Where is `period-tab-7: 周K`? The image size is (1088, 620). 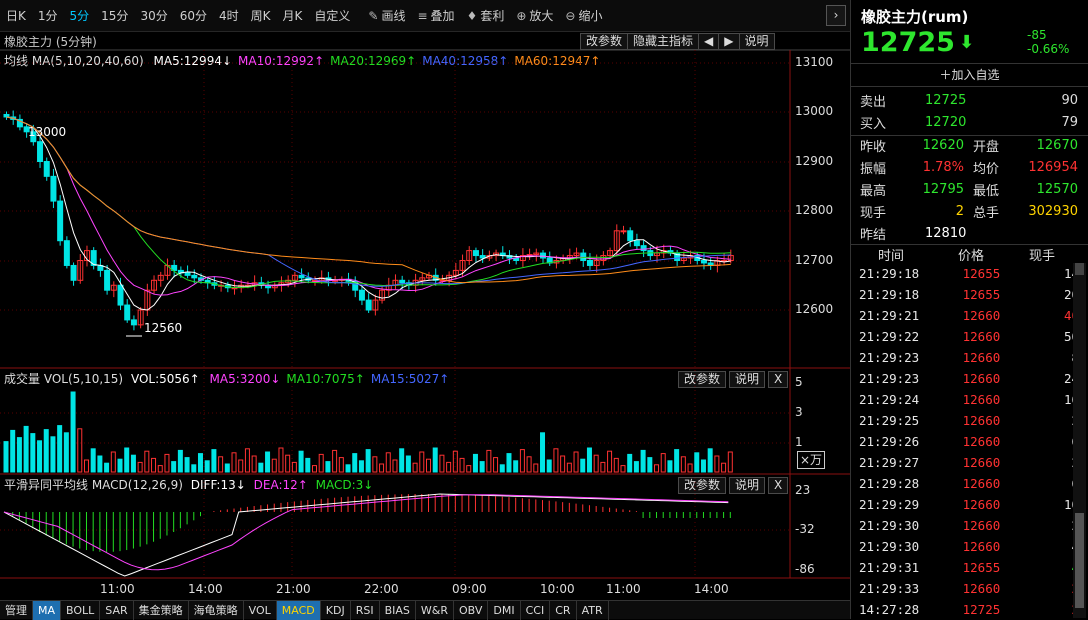 period-tab-7: 周K is located at coordinates (260, 15).